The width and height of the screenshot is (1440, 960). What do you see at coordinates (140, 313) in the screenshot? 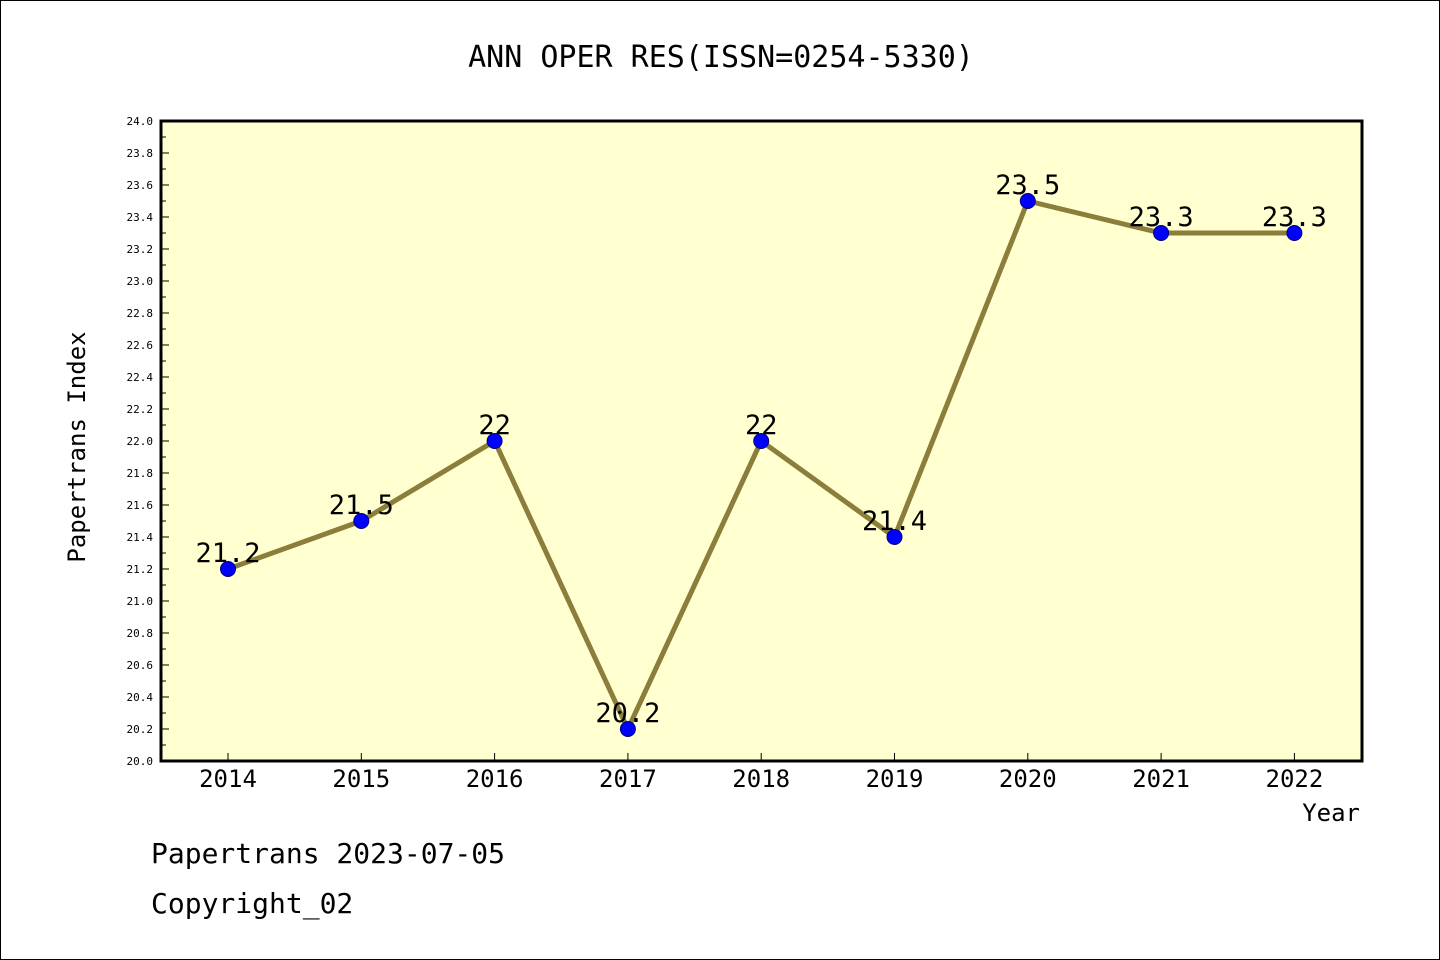
I see `y-tick-label: 22.8` at bounding box center [140, 313].